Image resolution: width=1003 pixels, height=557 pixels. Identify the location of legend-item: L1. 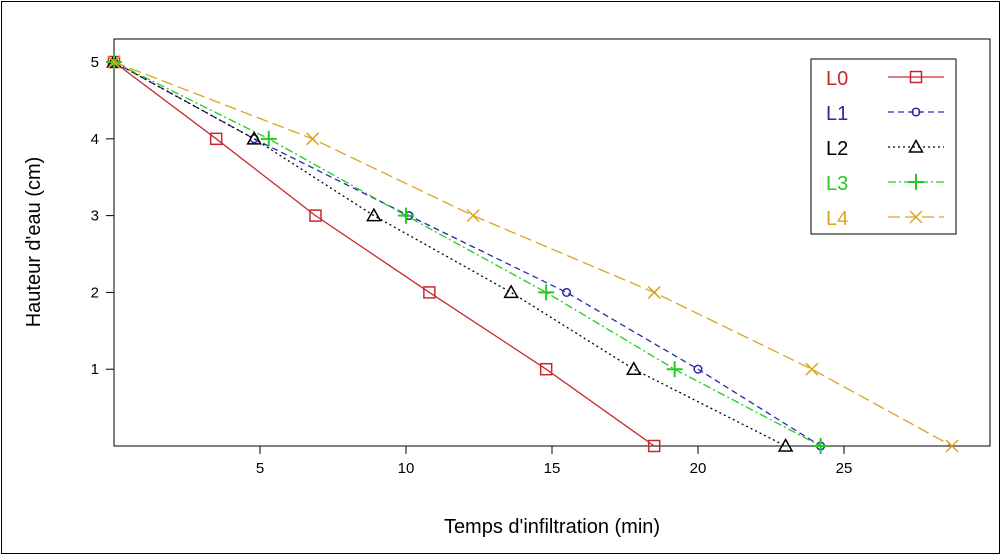
(885, 114).